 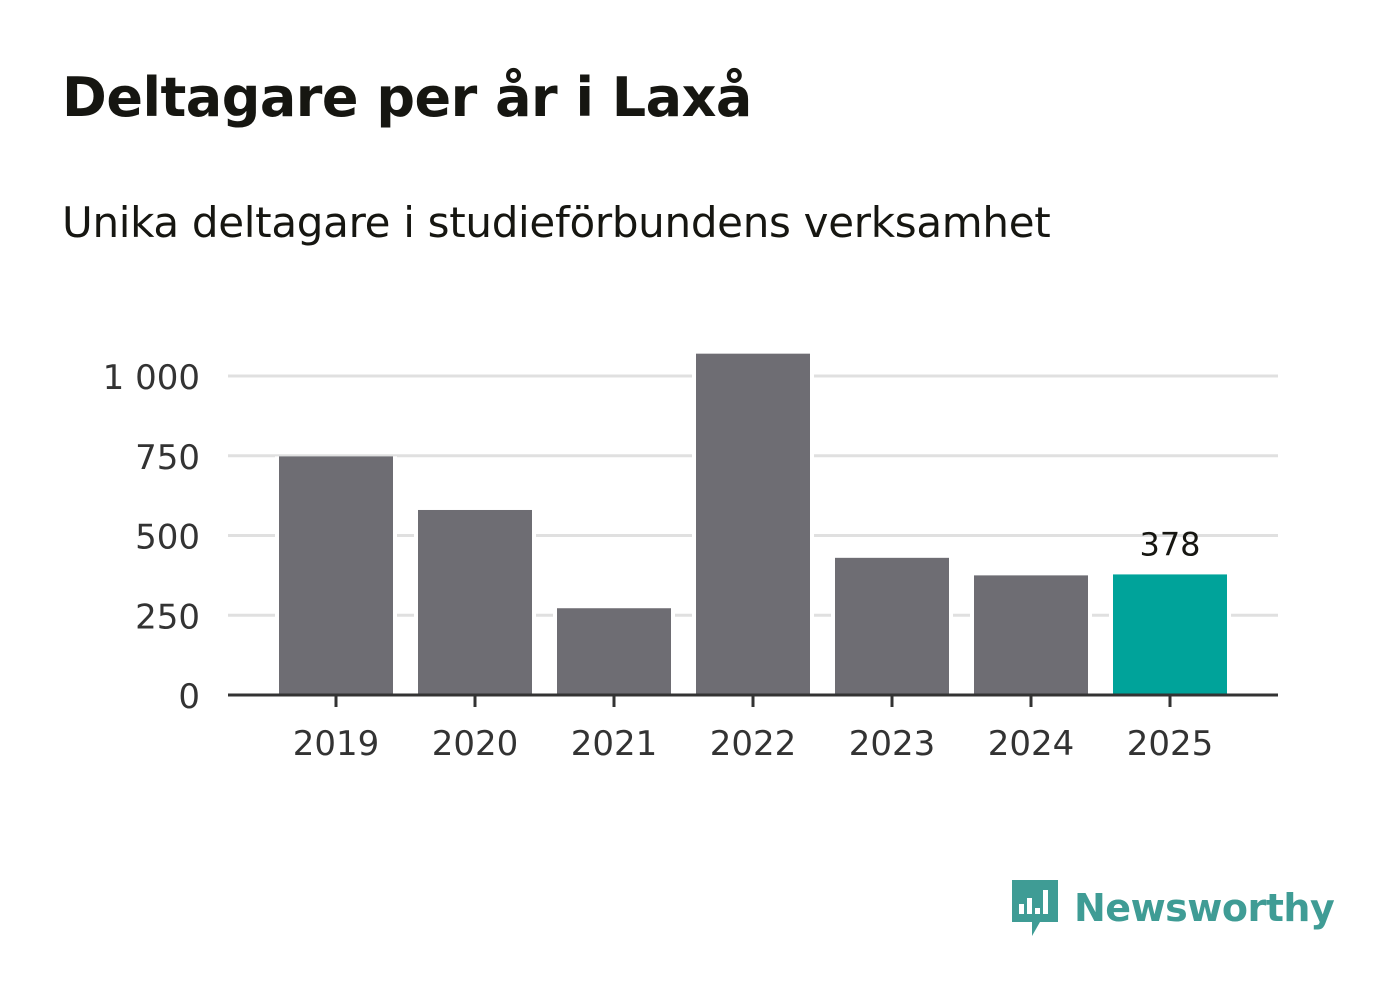 What do you see at coordinates (1204, 908) in the screenshot?
I see `brand-name: Newsworthy` at bounding box center [1204, 908].